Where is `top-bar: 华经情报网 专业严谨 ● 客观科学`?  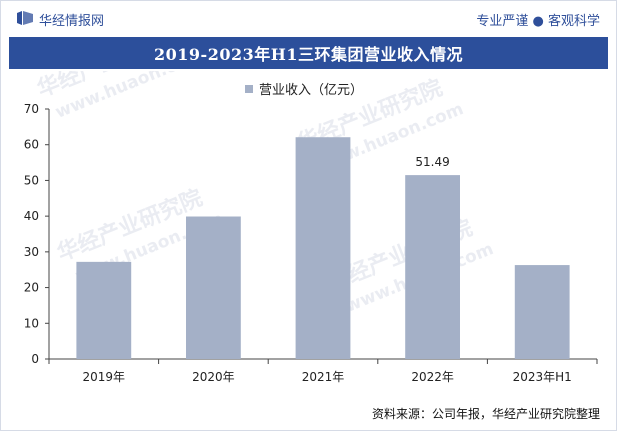
top-bar: 华经情报网 专业严谨 ● 客观科学 is located at coordinates (308, 18).